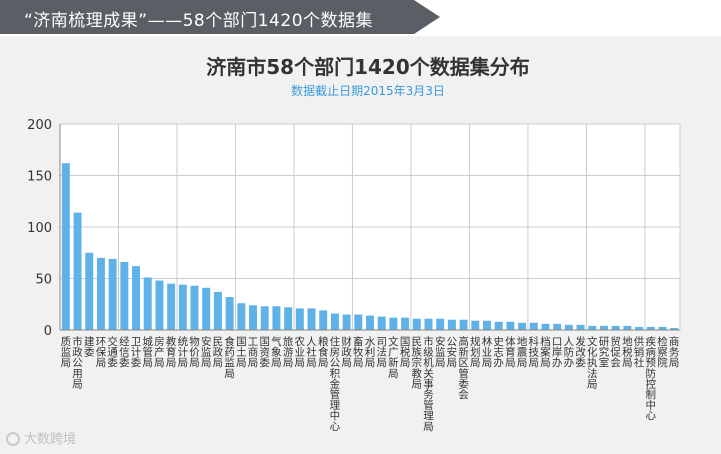 Image resolution: width=721 pixels, height=454 pixels. I want to click on y-tick-label: 100, so click(39, 228).